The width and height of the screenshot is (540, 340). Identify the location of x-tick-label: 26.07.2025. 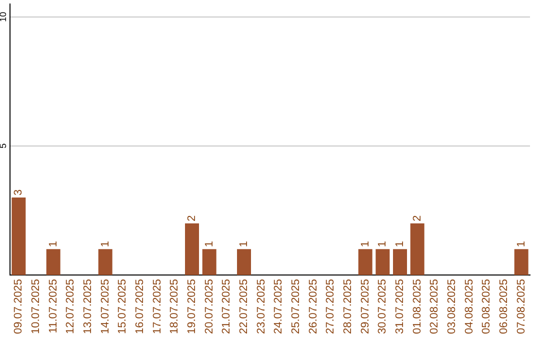
(313, 306).